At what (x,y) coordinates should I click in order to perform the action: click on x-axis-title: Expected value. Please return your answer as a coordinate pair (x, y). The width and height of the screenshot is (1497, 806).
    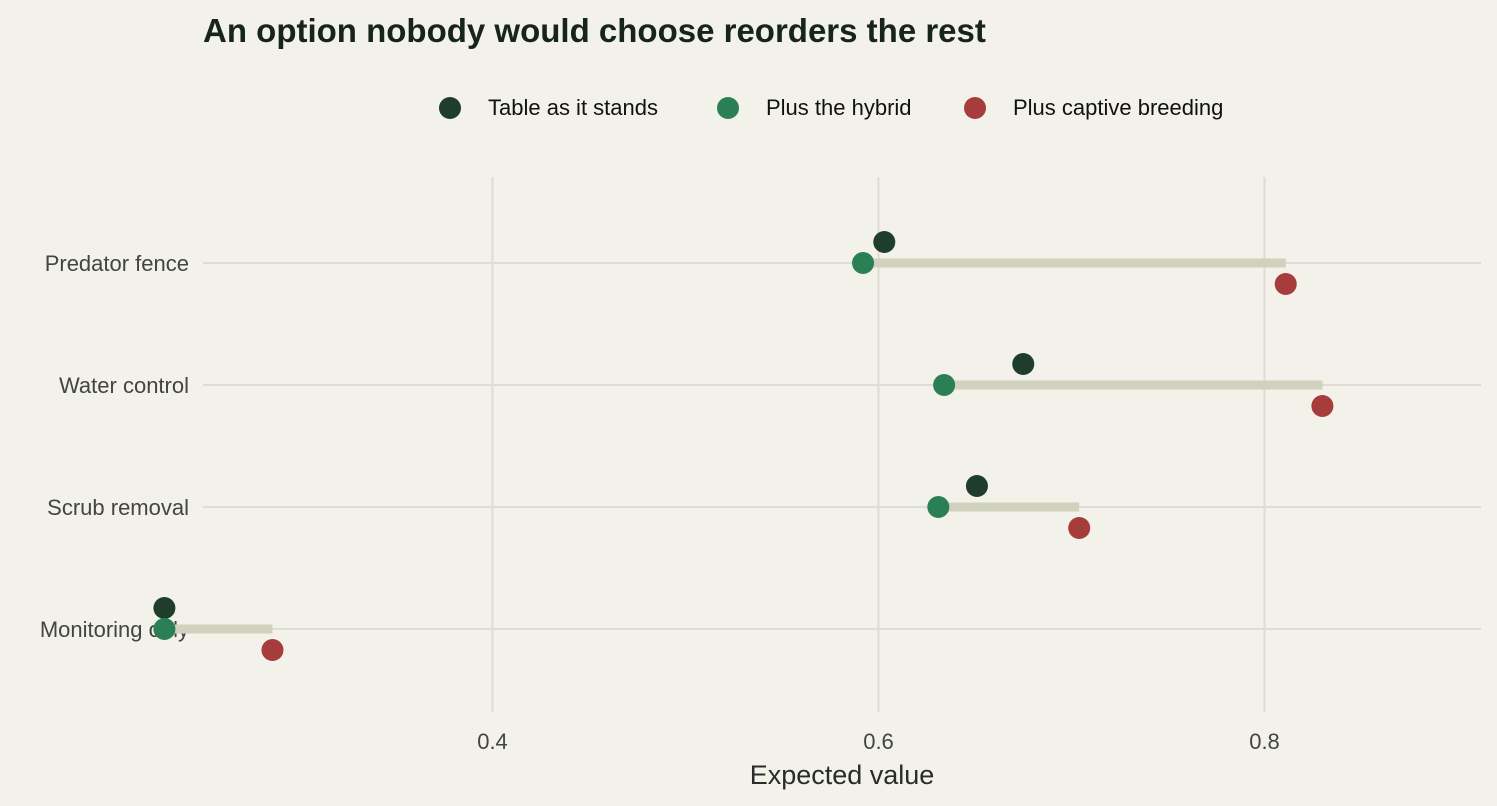
    Looking at the image, I should click on (842, 775).